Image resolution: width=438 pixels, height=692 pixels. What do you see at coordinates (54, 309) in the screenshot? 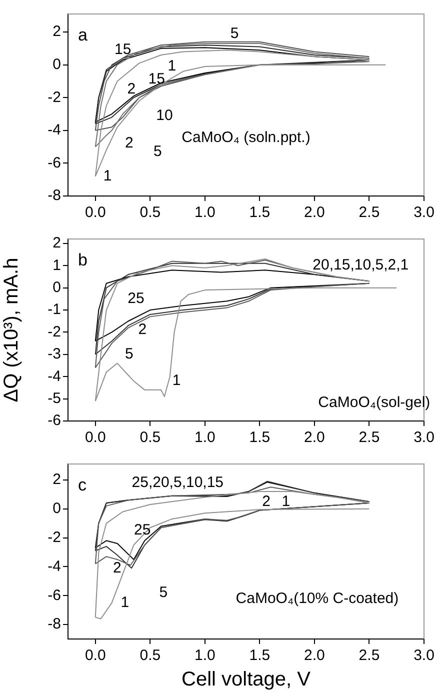
I see `y-tick-label: -1` at bounding box center [54, 309].